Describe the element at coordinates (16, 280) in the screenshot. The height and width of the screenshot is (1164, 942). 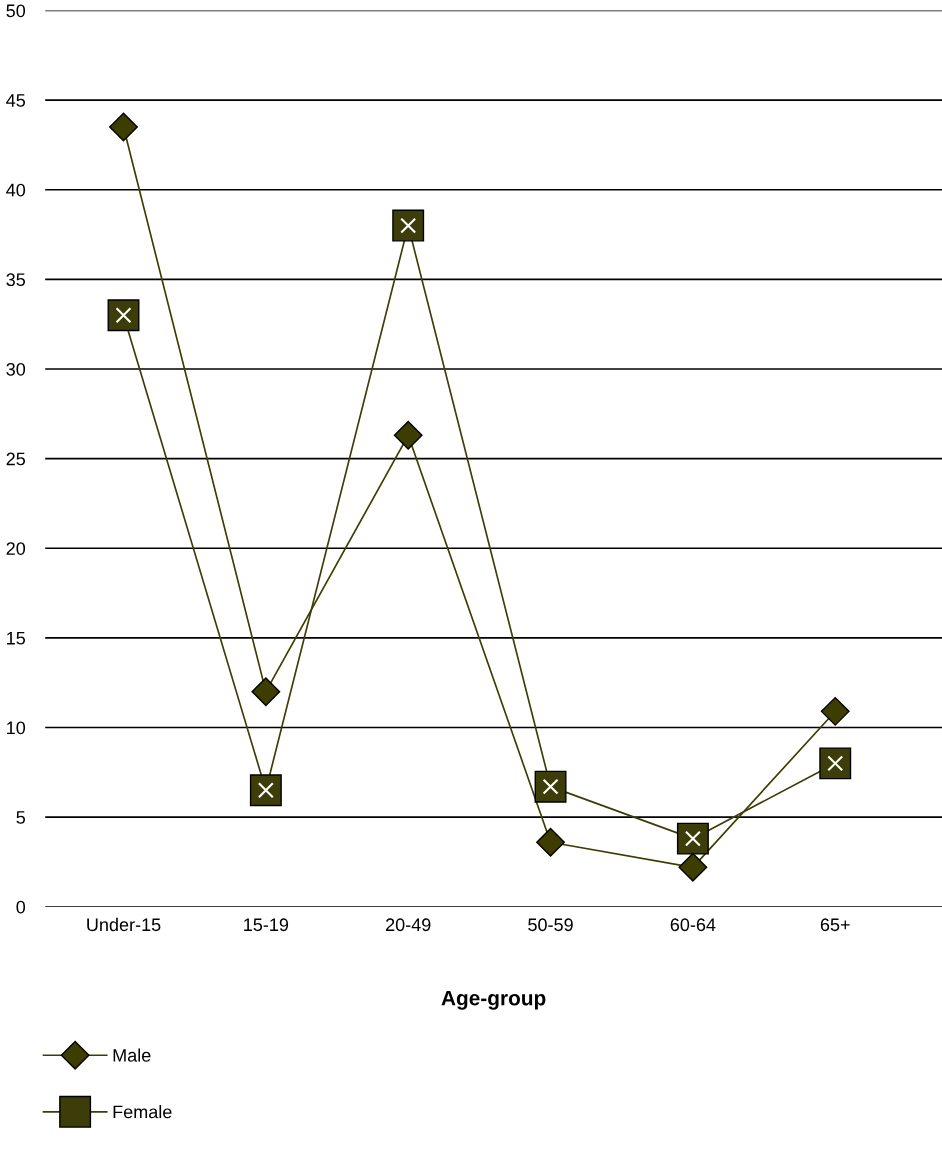
I see `y-tick-label: 35` at that location.